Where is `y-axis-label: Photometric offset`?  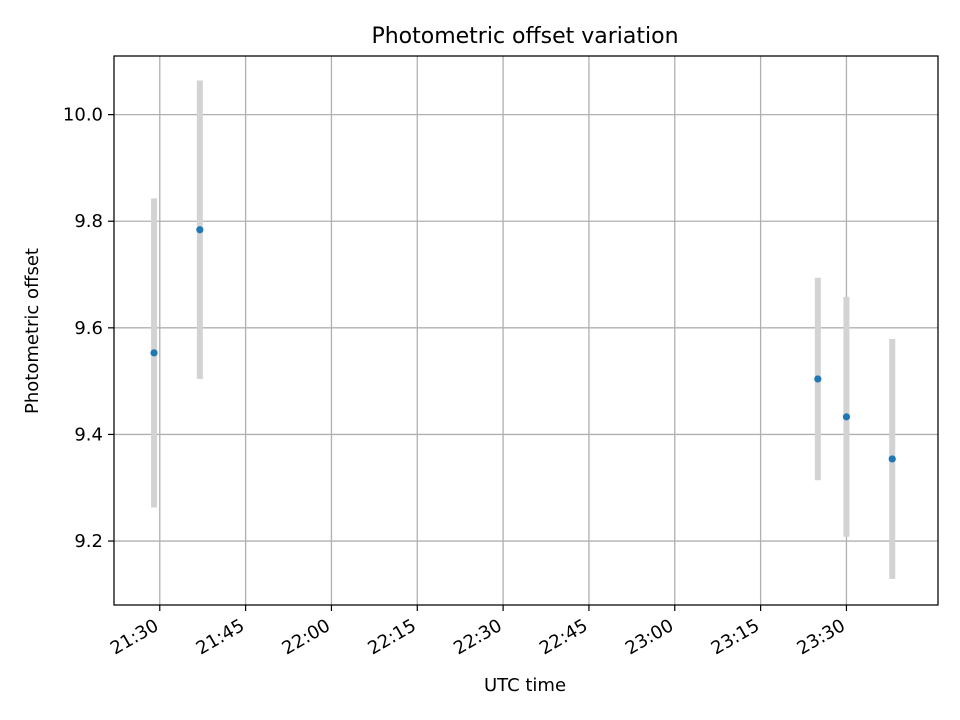
y-axis-label: Photometric offset is located at coordinates (32, 331).